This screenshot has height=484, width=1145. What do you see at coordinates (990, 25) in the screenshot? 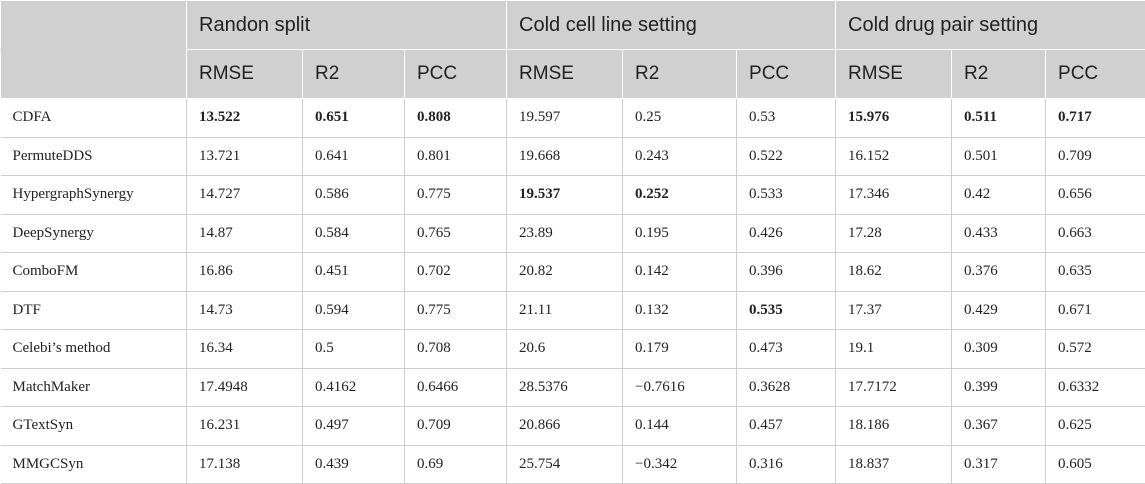
I see `group-header-cold-drug-pair: Cold drug pair setting` at bounding box center [990, 25].